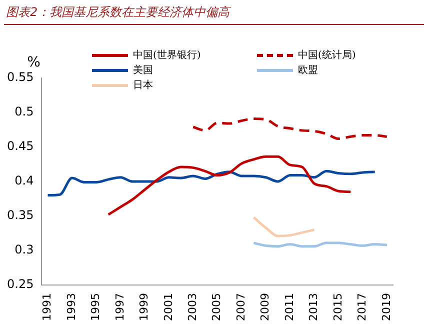 The height and width of the screenshot is (331, 429). What do you see at coordinates (289, 307) in the screenshot?
I see `x-tick-label: 2011` at bounding box center [289, 307].